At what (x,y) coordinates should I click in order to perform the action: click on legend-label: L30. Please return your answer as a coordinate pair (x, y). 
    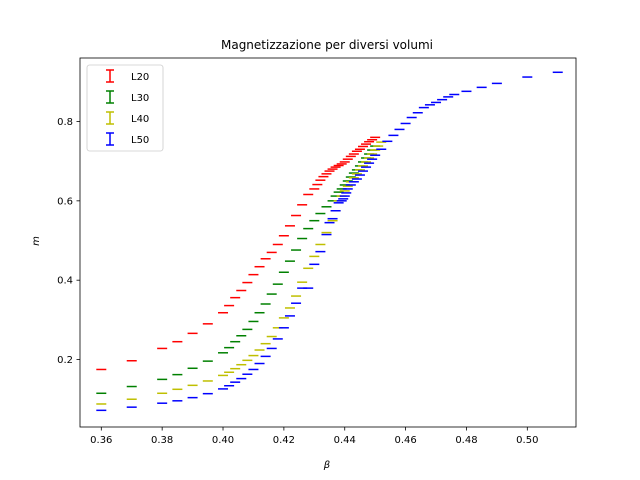
    Looking at the image, I should click on (140, 98).